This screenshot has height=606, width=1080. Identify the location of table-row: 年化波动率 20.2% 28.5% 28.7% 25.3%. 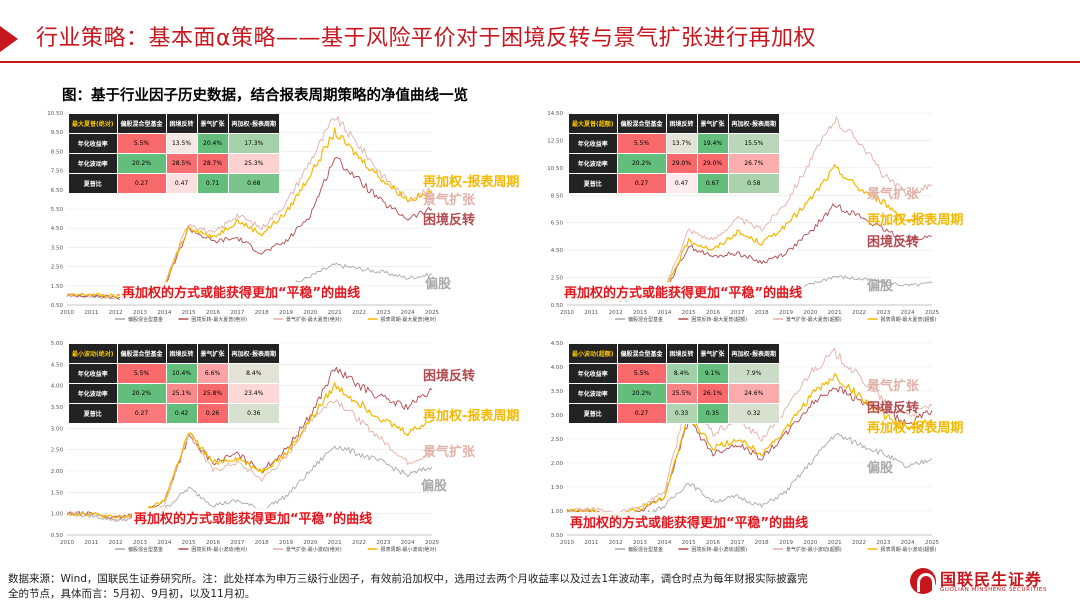
(174, 163).